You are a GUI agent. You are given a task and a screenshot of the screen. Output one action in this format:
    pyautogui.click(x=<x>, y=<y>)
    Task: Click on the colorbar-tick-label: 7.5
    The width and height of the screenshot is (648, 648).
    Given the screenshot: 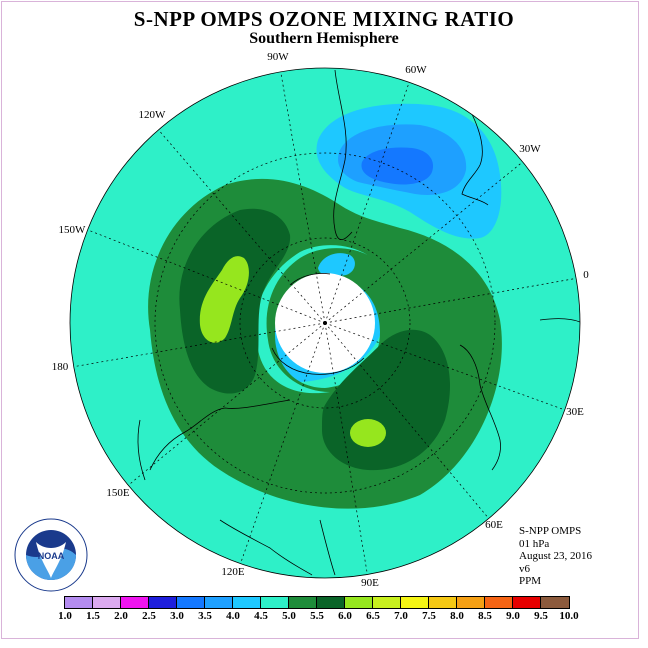 What is the action you would take?
    pyautogui.click(x=429, y=616)
    